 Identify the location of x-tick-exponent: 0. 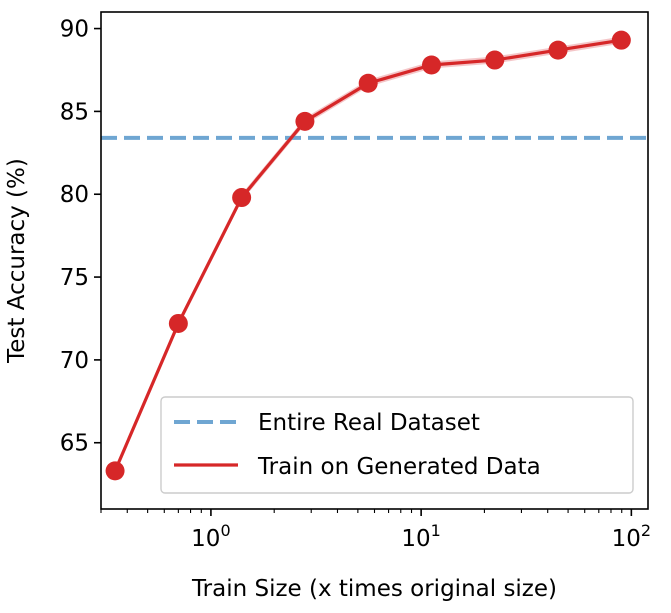
(225, 530).